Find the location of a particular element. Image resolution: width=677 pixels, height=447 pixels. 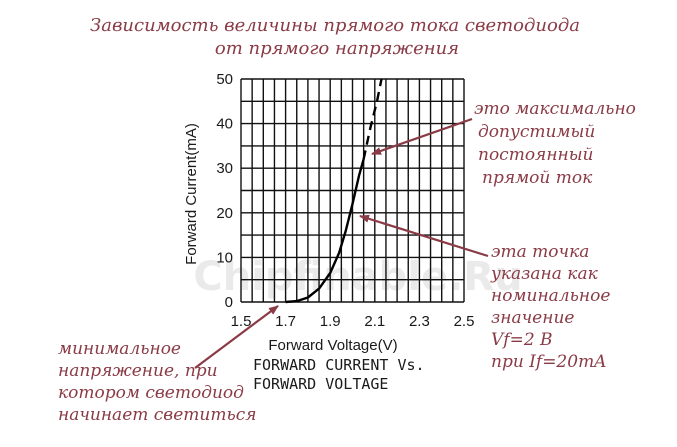

x-tick-label: 1.9 is located at coordinates (330, 321).